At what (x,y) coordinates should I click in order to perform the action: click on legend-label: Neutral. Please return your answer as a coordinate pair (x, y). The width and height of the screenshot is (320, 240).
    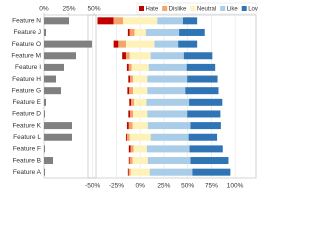
    Looking at the image, I should click on (206, 9).